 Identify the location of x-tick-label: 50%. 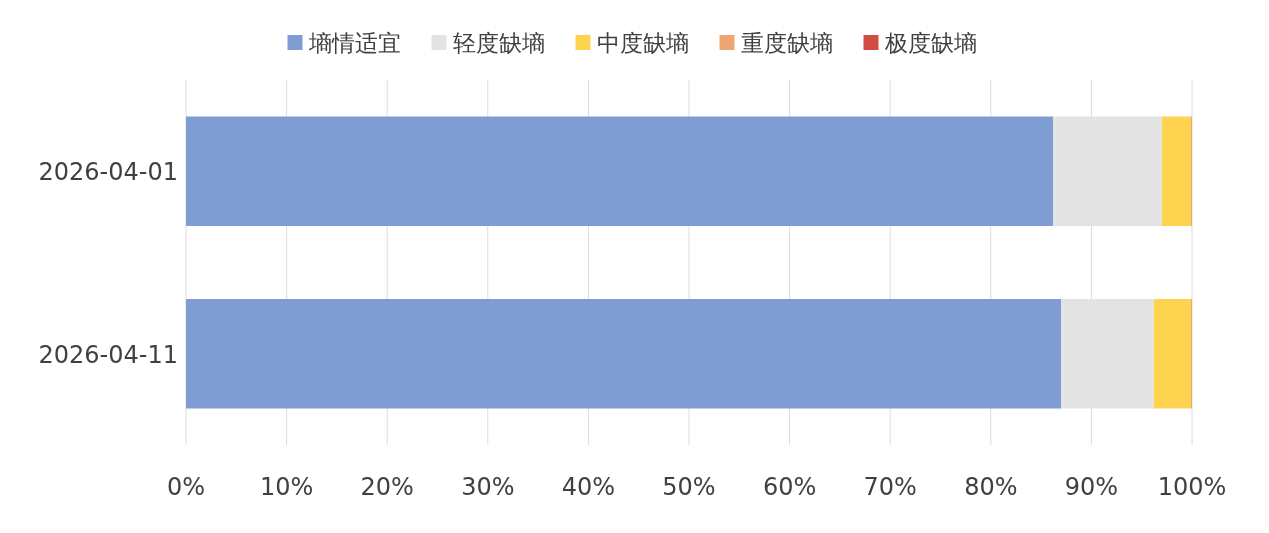
(689, 487).